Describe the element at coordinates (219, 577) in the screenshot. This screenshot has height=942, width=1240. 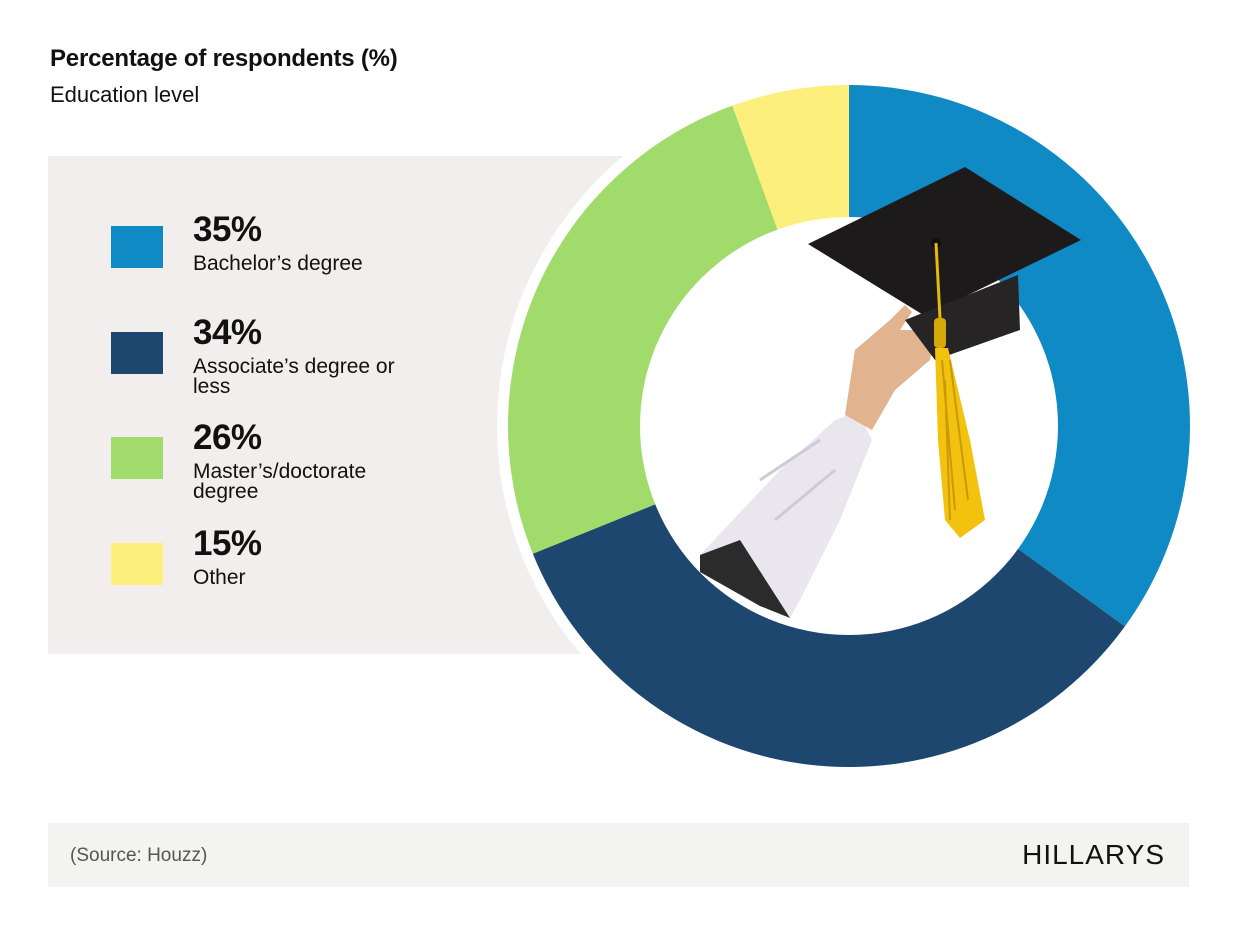
I see `legend-label: Other` at that location.